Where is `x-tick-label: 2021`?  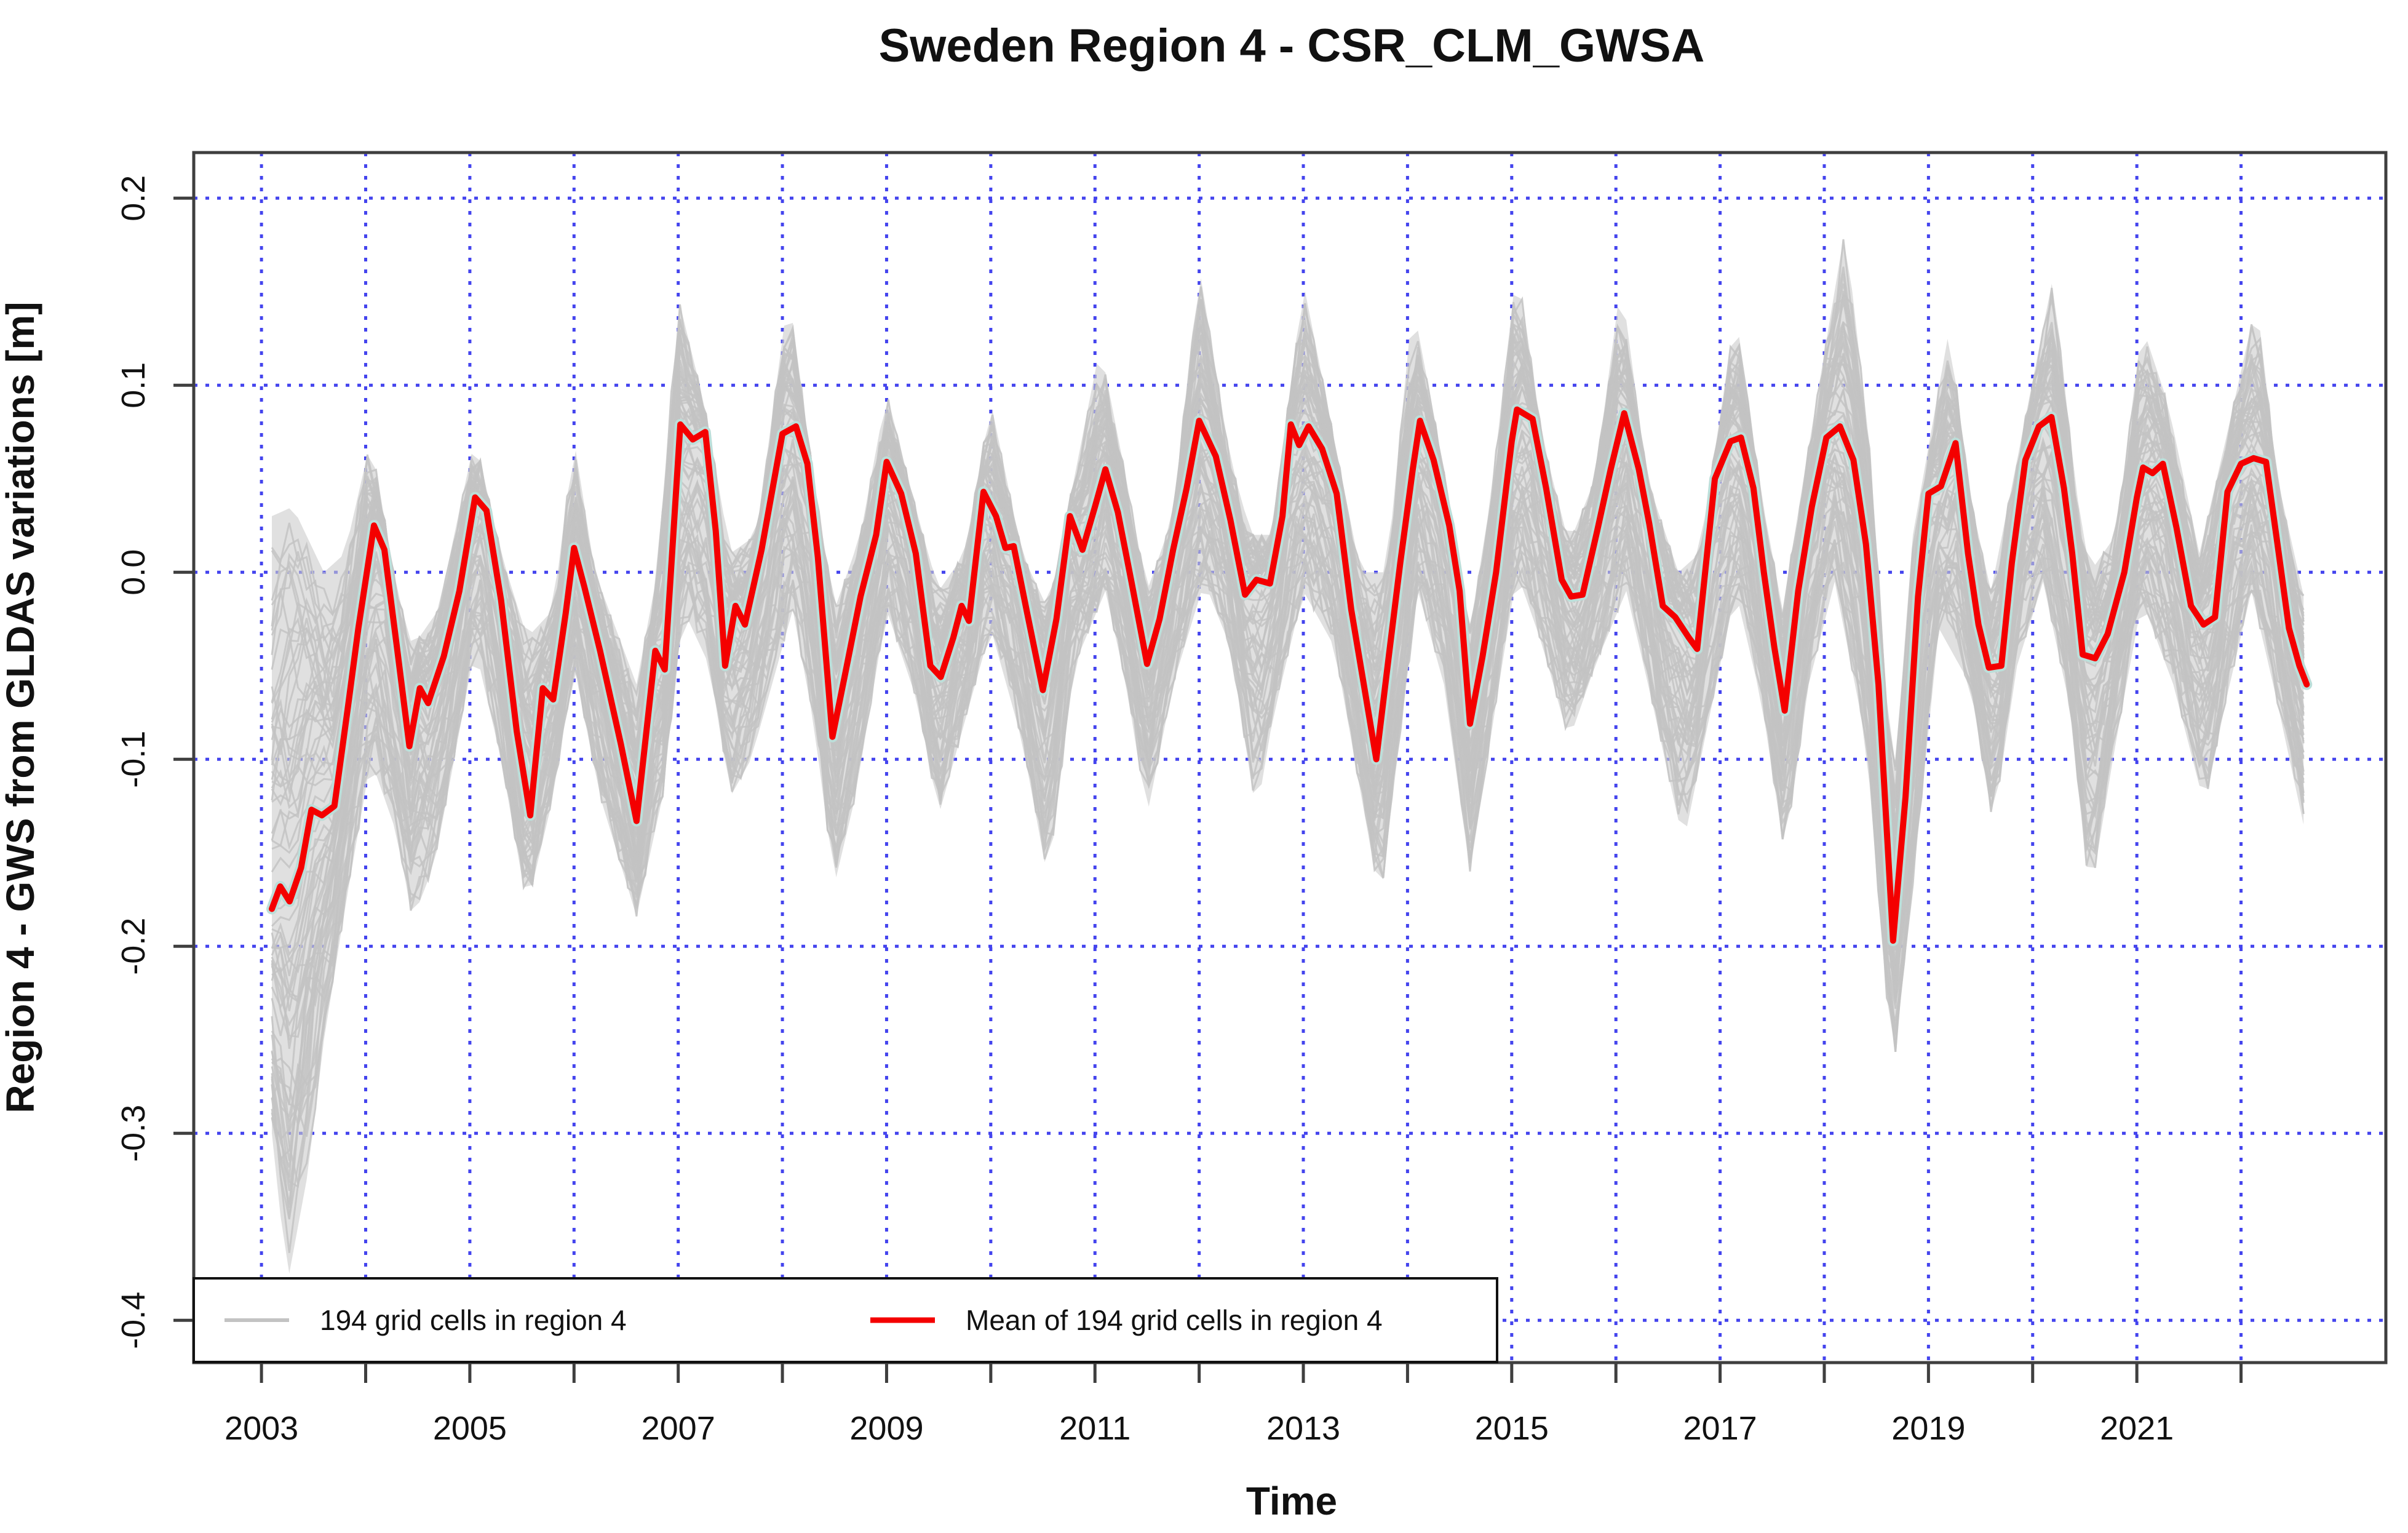 x-tick-label: 2021 is located at coordinates (2137, 1428).